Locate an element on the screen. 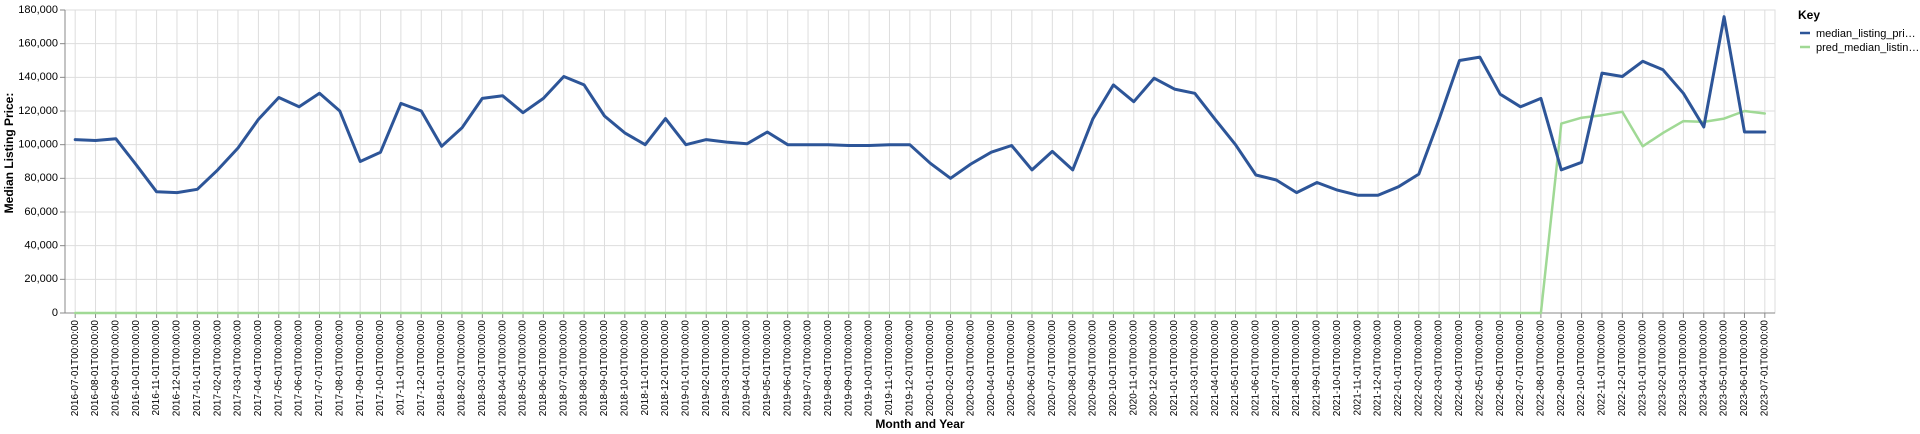 This screenshot has height=434, width=1920. x-tick-label: 2020-08-01T00:00:00 is located at coordinates (1072, 368).